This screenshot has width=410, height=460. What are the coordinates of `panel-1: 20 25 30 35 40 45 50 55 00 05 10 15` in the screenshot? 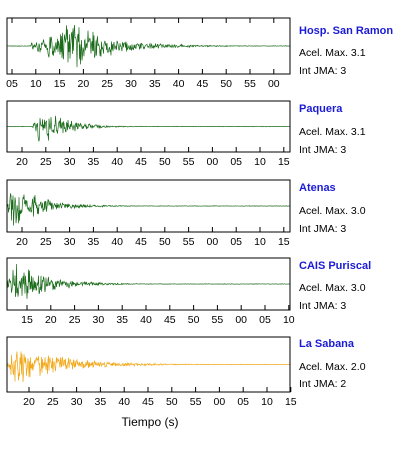 It's located at (148, 134).